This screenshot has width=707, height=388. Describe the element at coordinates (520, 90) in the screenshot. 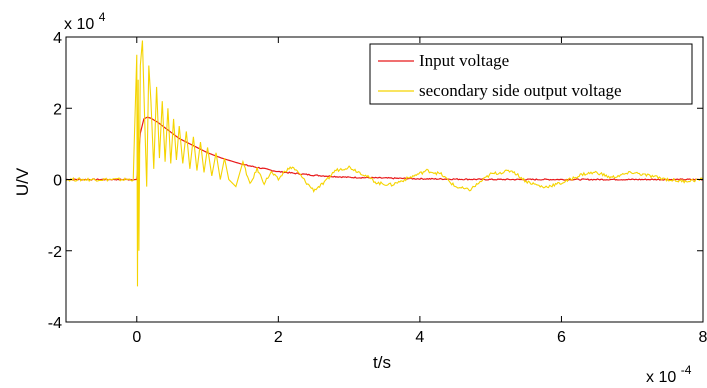

I see `legend-label-secondary-output: secondary side output voltage` at that location.